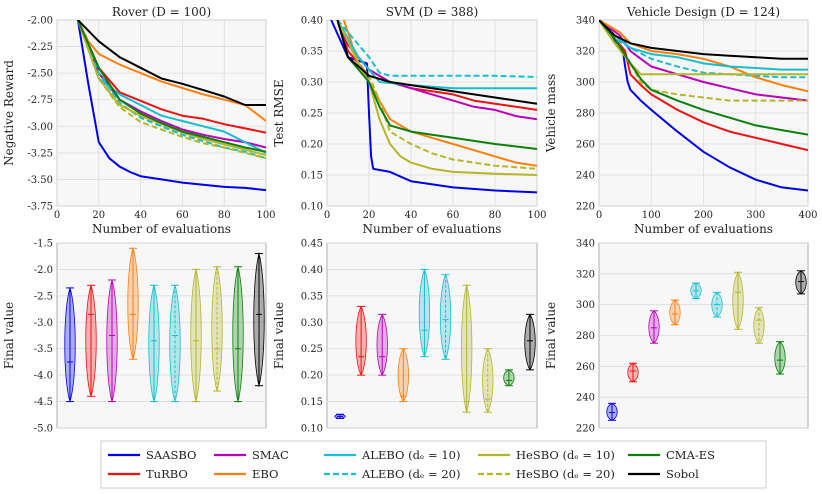  I want to click on x-tick-label: 0, so click(327, 215).